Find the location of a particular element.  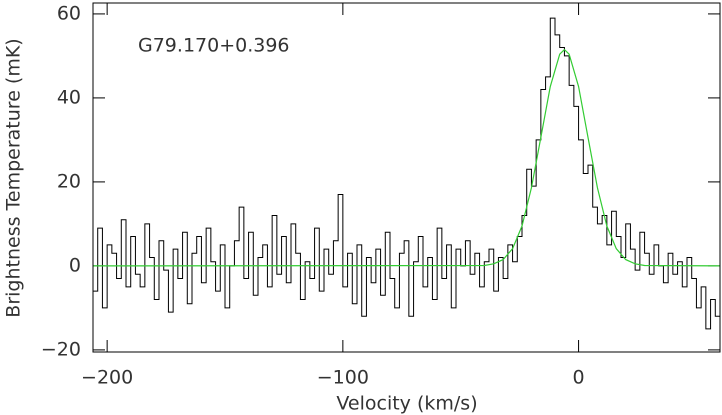

y-tick-label: 0 is located at coordinates (75, 265).